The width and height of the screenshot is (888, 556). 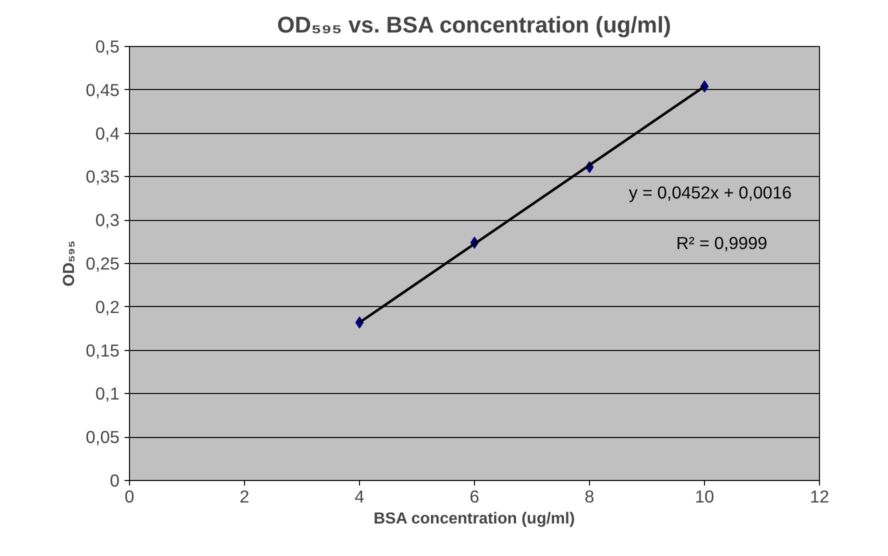 What do you see at coordinates (107, 306) in the screenshot?
I see `y-tick-label: 0,2` at bounding box center [107, 306].